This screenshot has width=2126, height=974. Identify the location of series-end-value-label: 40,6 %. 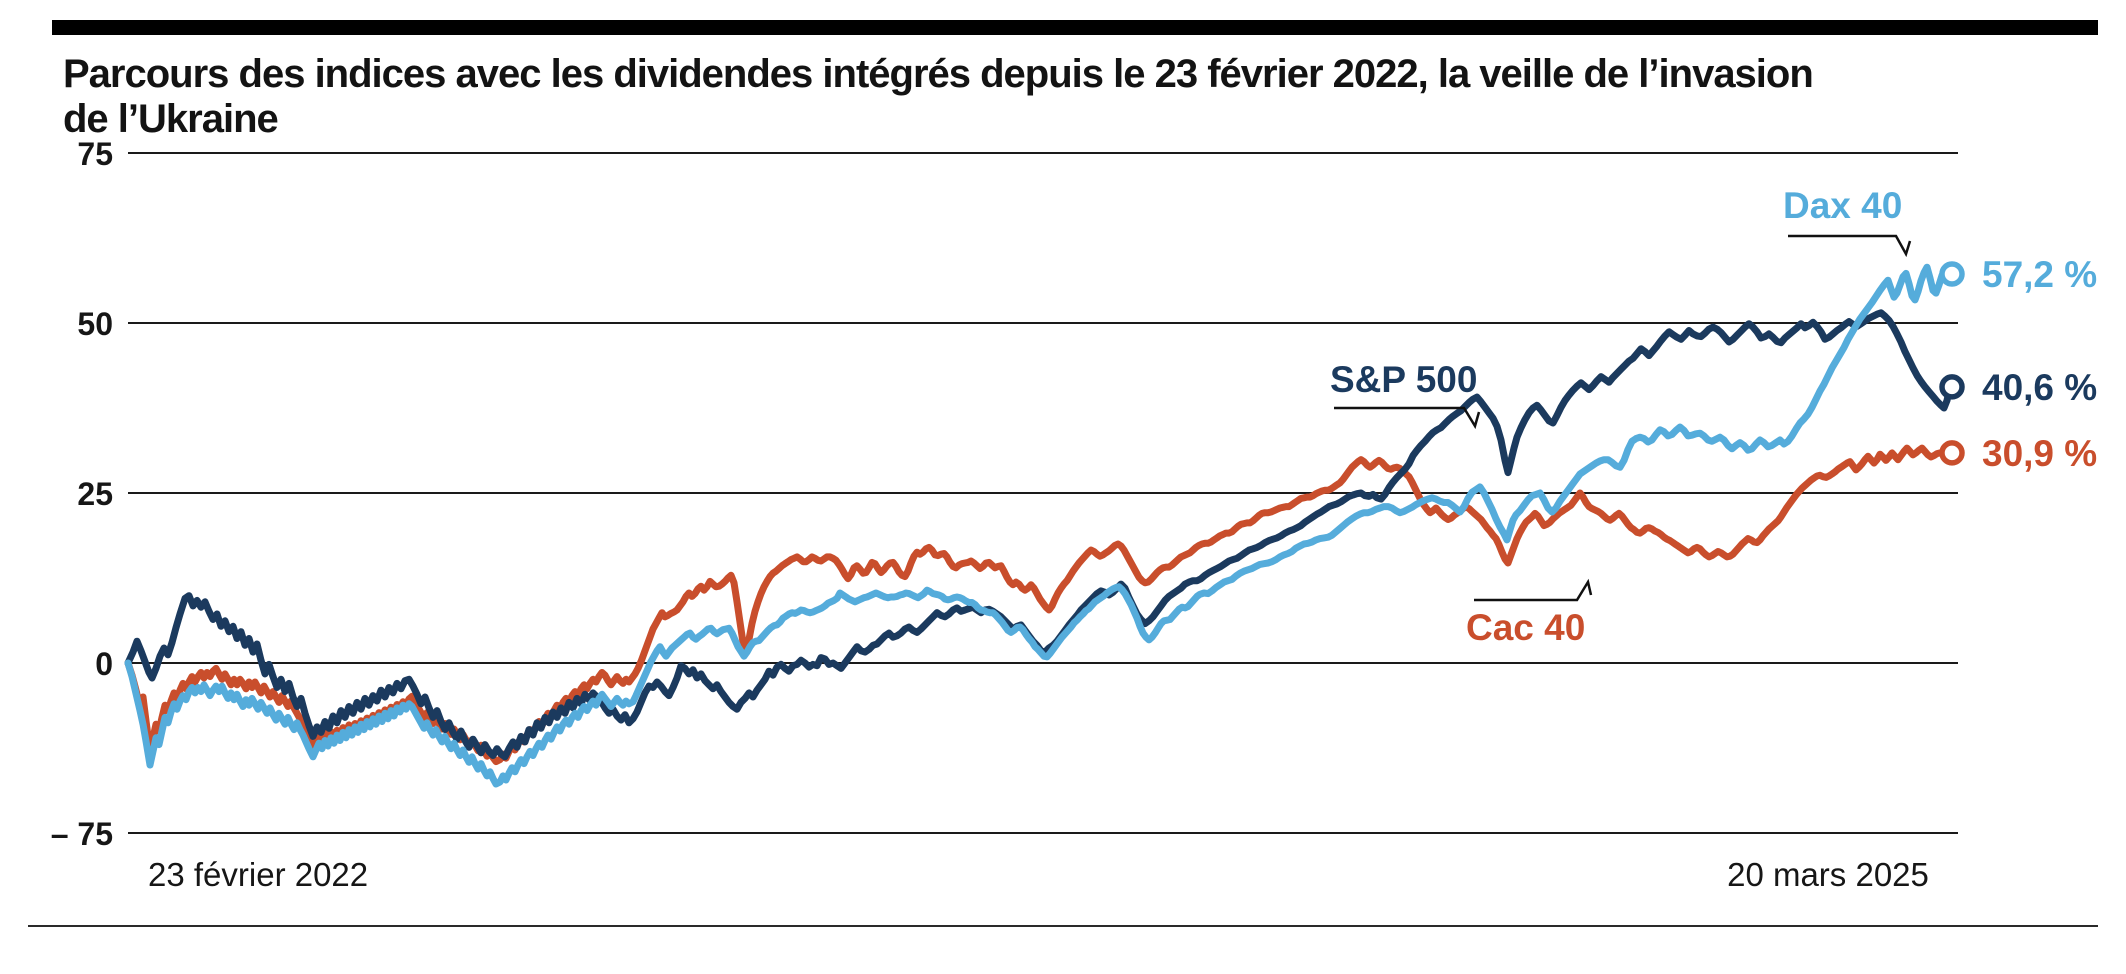
(2039, 387).